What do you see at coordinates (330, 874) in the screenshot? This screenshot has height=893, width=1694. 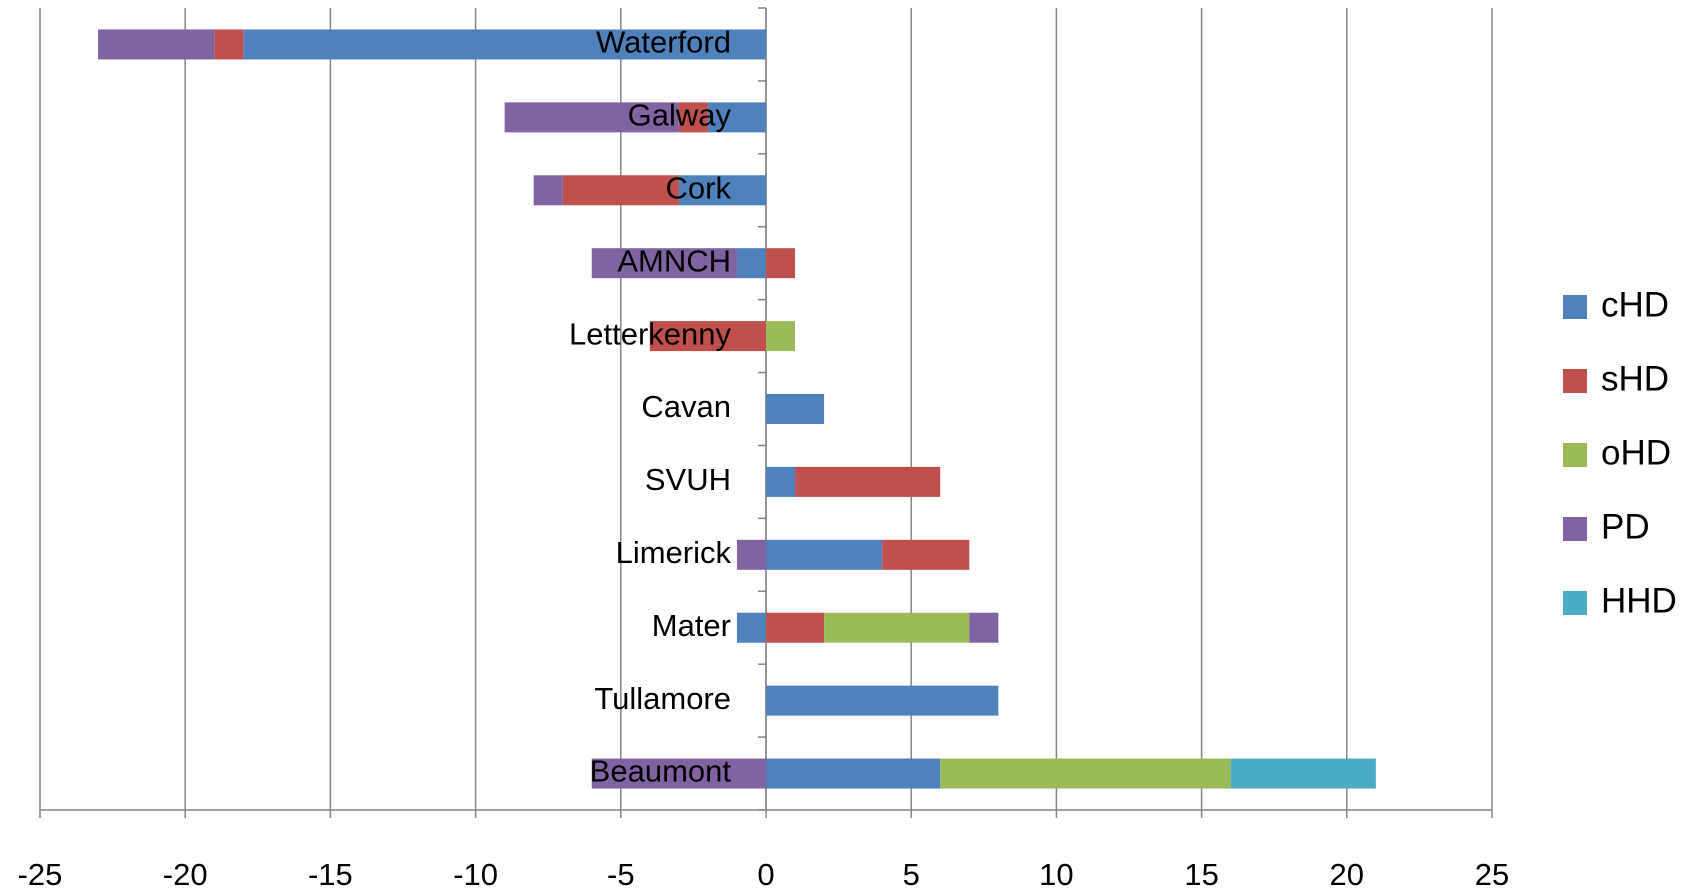 I see `x-tick-label: -15` at bounding box center [330, 874].